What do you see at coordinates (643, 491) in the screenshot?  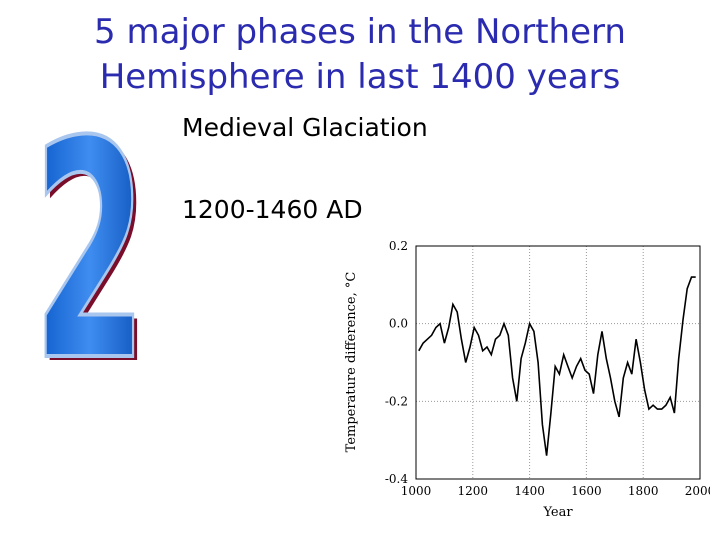 I see `x-tick-label: 1800` at bounding box center [643, 491].